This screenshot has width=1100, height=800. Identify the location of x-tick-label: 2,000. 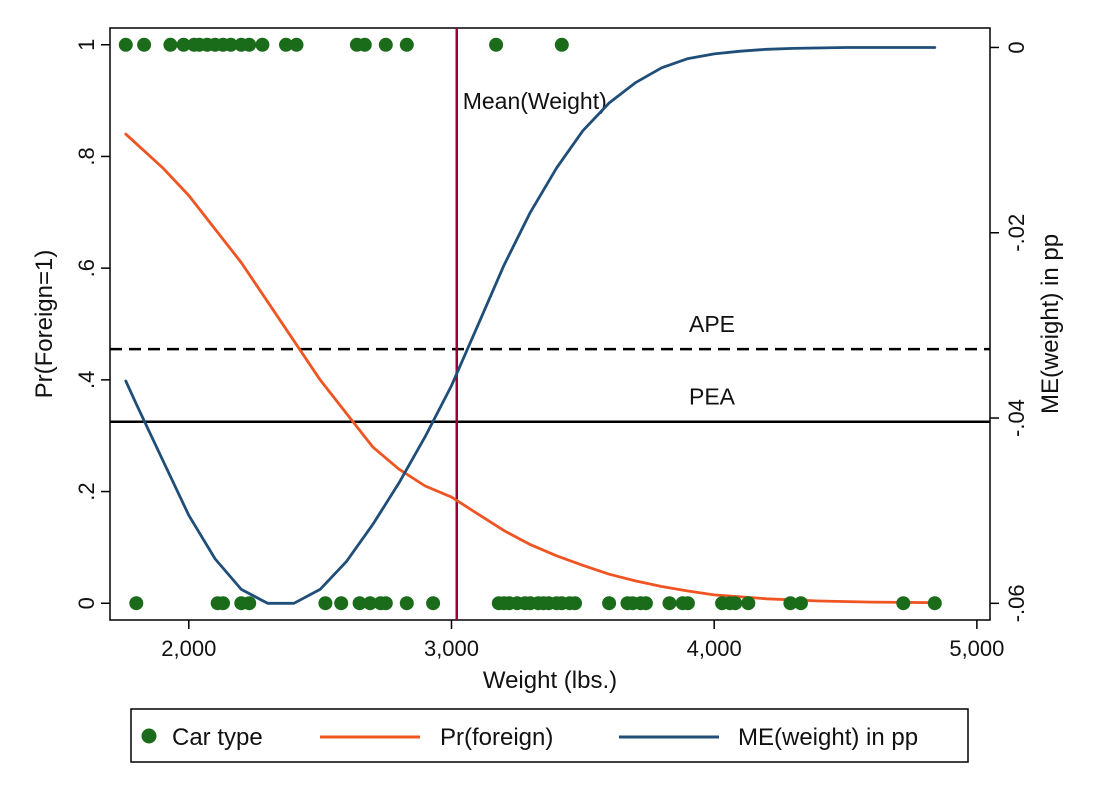
(188, 648).